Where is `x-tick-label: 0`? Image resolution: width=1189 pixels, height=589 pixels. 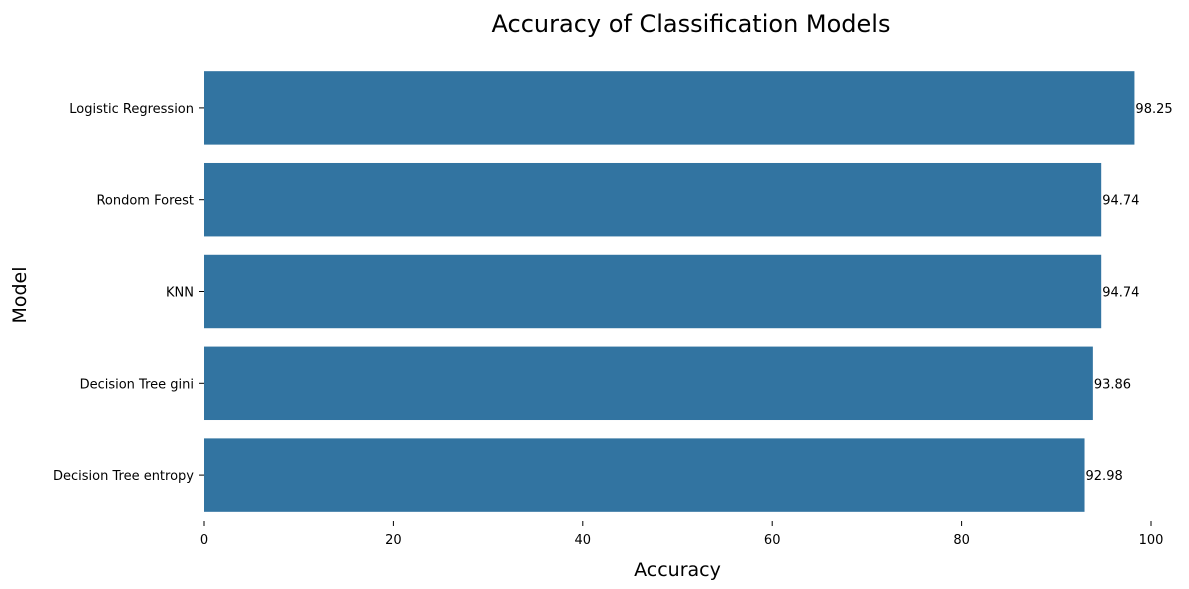
x-tick-label: 0 is located at coordinates (204, 540).